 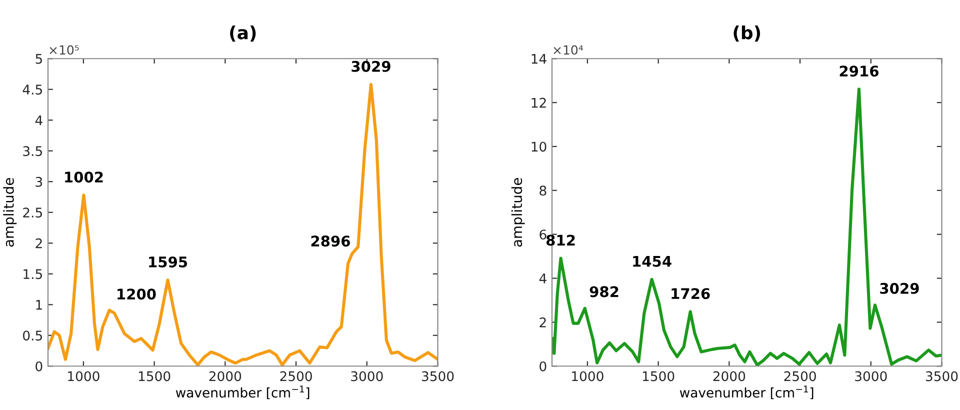 What do you see at coordinates (84, 177) in the screenshot?
I see `annotation: 1002` at bounding box center [84, 177].